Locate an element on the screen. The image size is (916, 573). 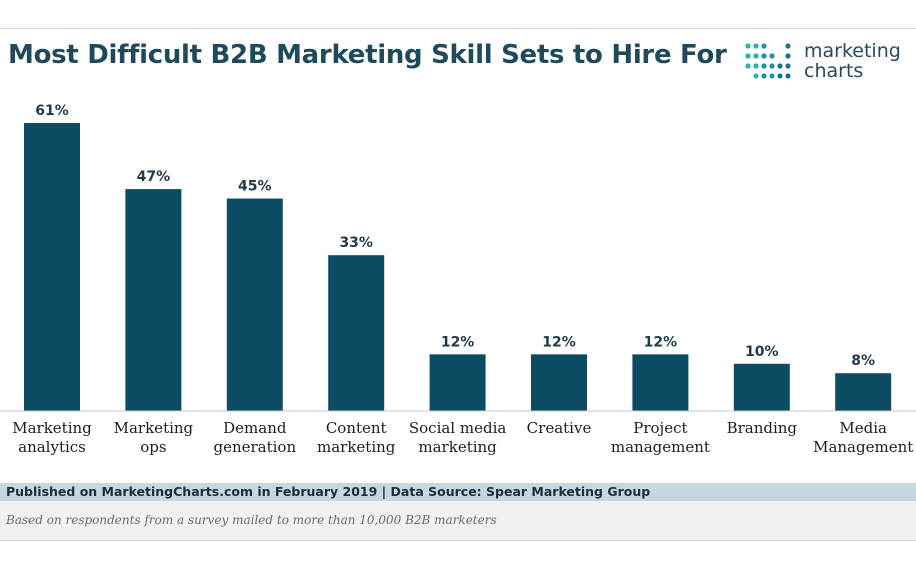
logo-dots-icon is located at coordinates (768, 61).